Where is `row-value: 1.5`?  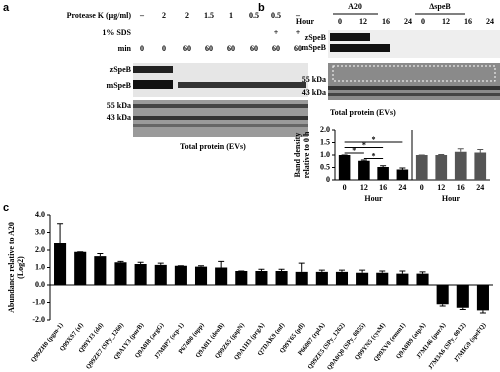
row-value: 1.5 is located at coordinates (209, 15).